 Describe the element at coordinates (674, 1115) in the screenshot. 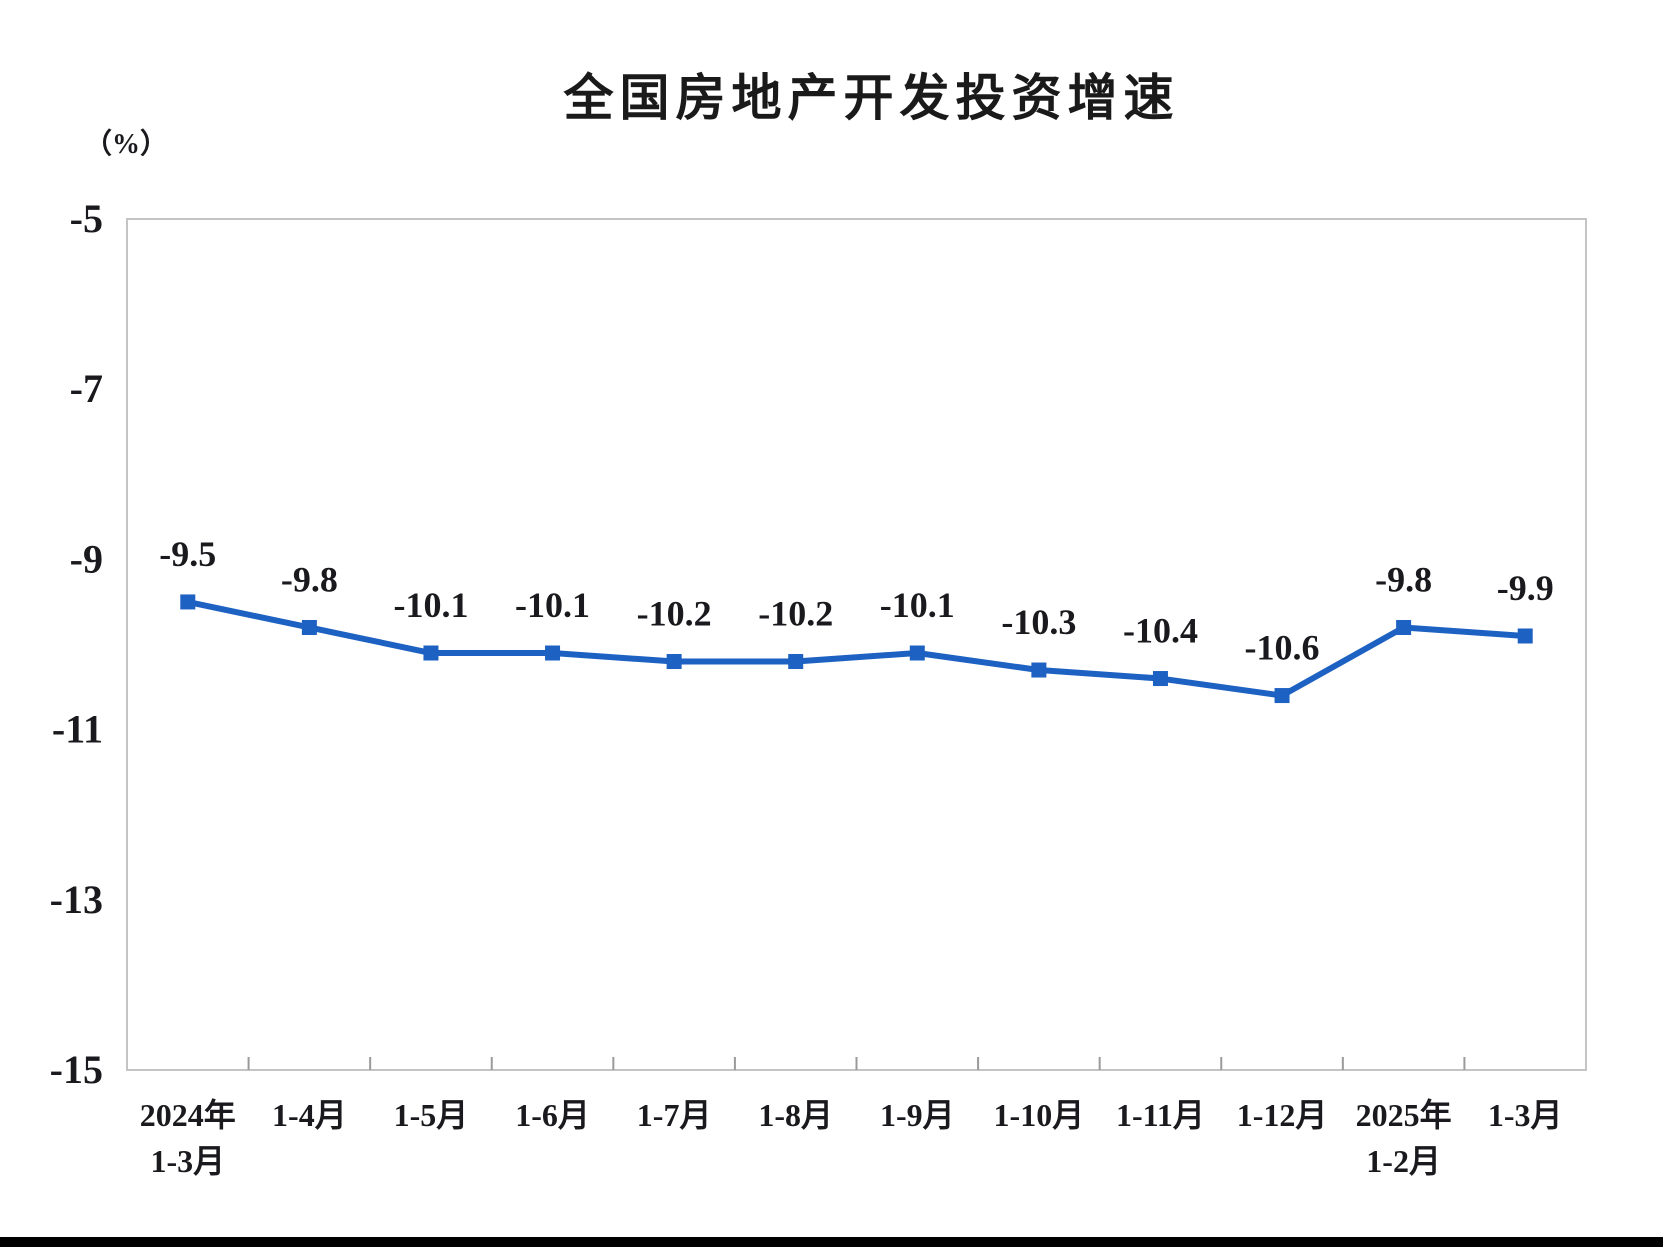

I see `x-axis-label: 1-7月` at that location.